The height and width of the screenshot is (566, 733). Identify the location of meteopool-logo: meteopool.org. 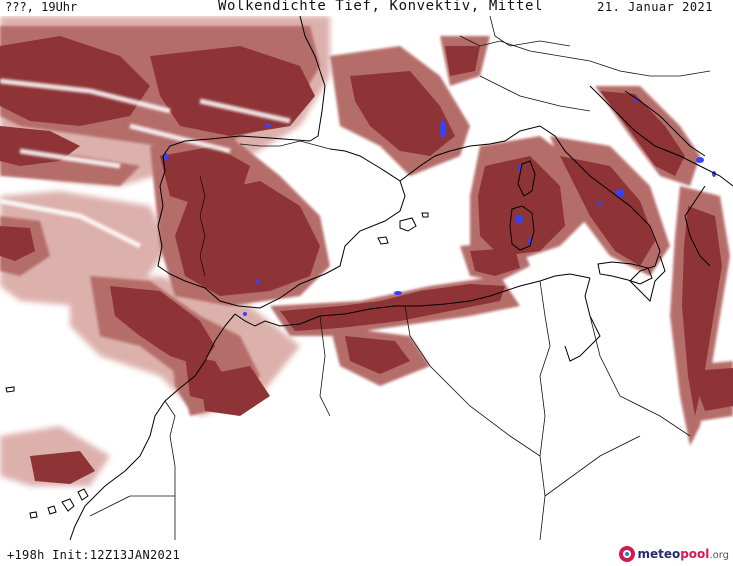
(674, 554).